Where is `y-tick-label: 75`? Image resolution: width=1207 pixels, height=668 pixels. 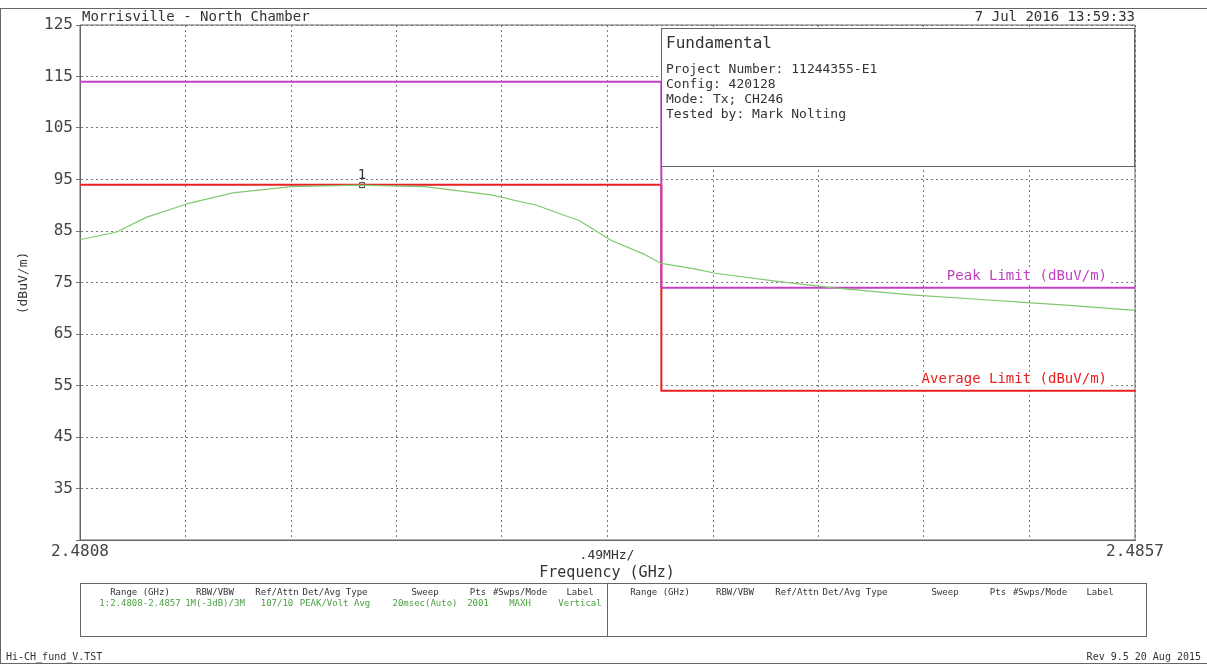 y-tick-label: 75 is located at coordinates (63, 281).